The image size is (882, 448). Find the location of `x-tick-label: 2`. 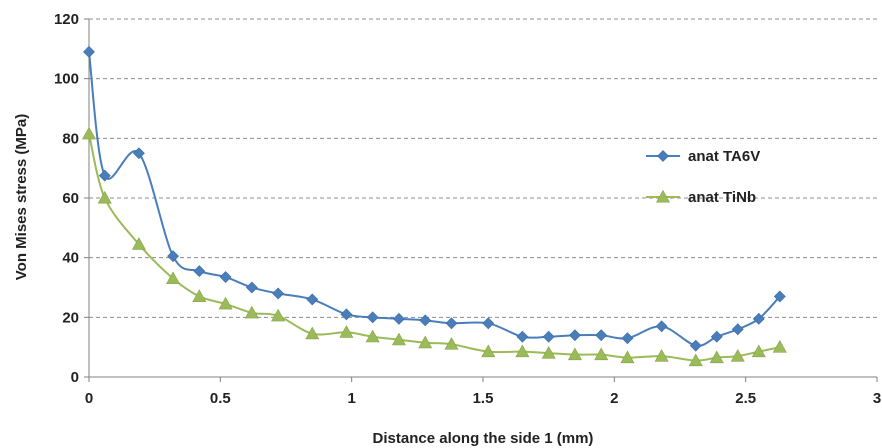

x-tick-label: 2 is located at coordinates (614, 398).